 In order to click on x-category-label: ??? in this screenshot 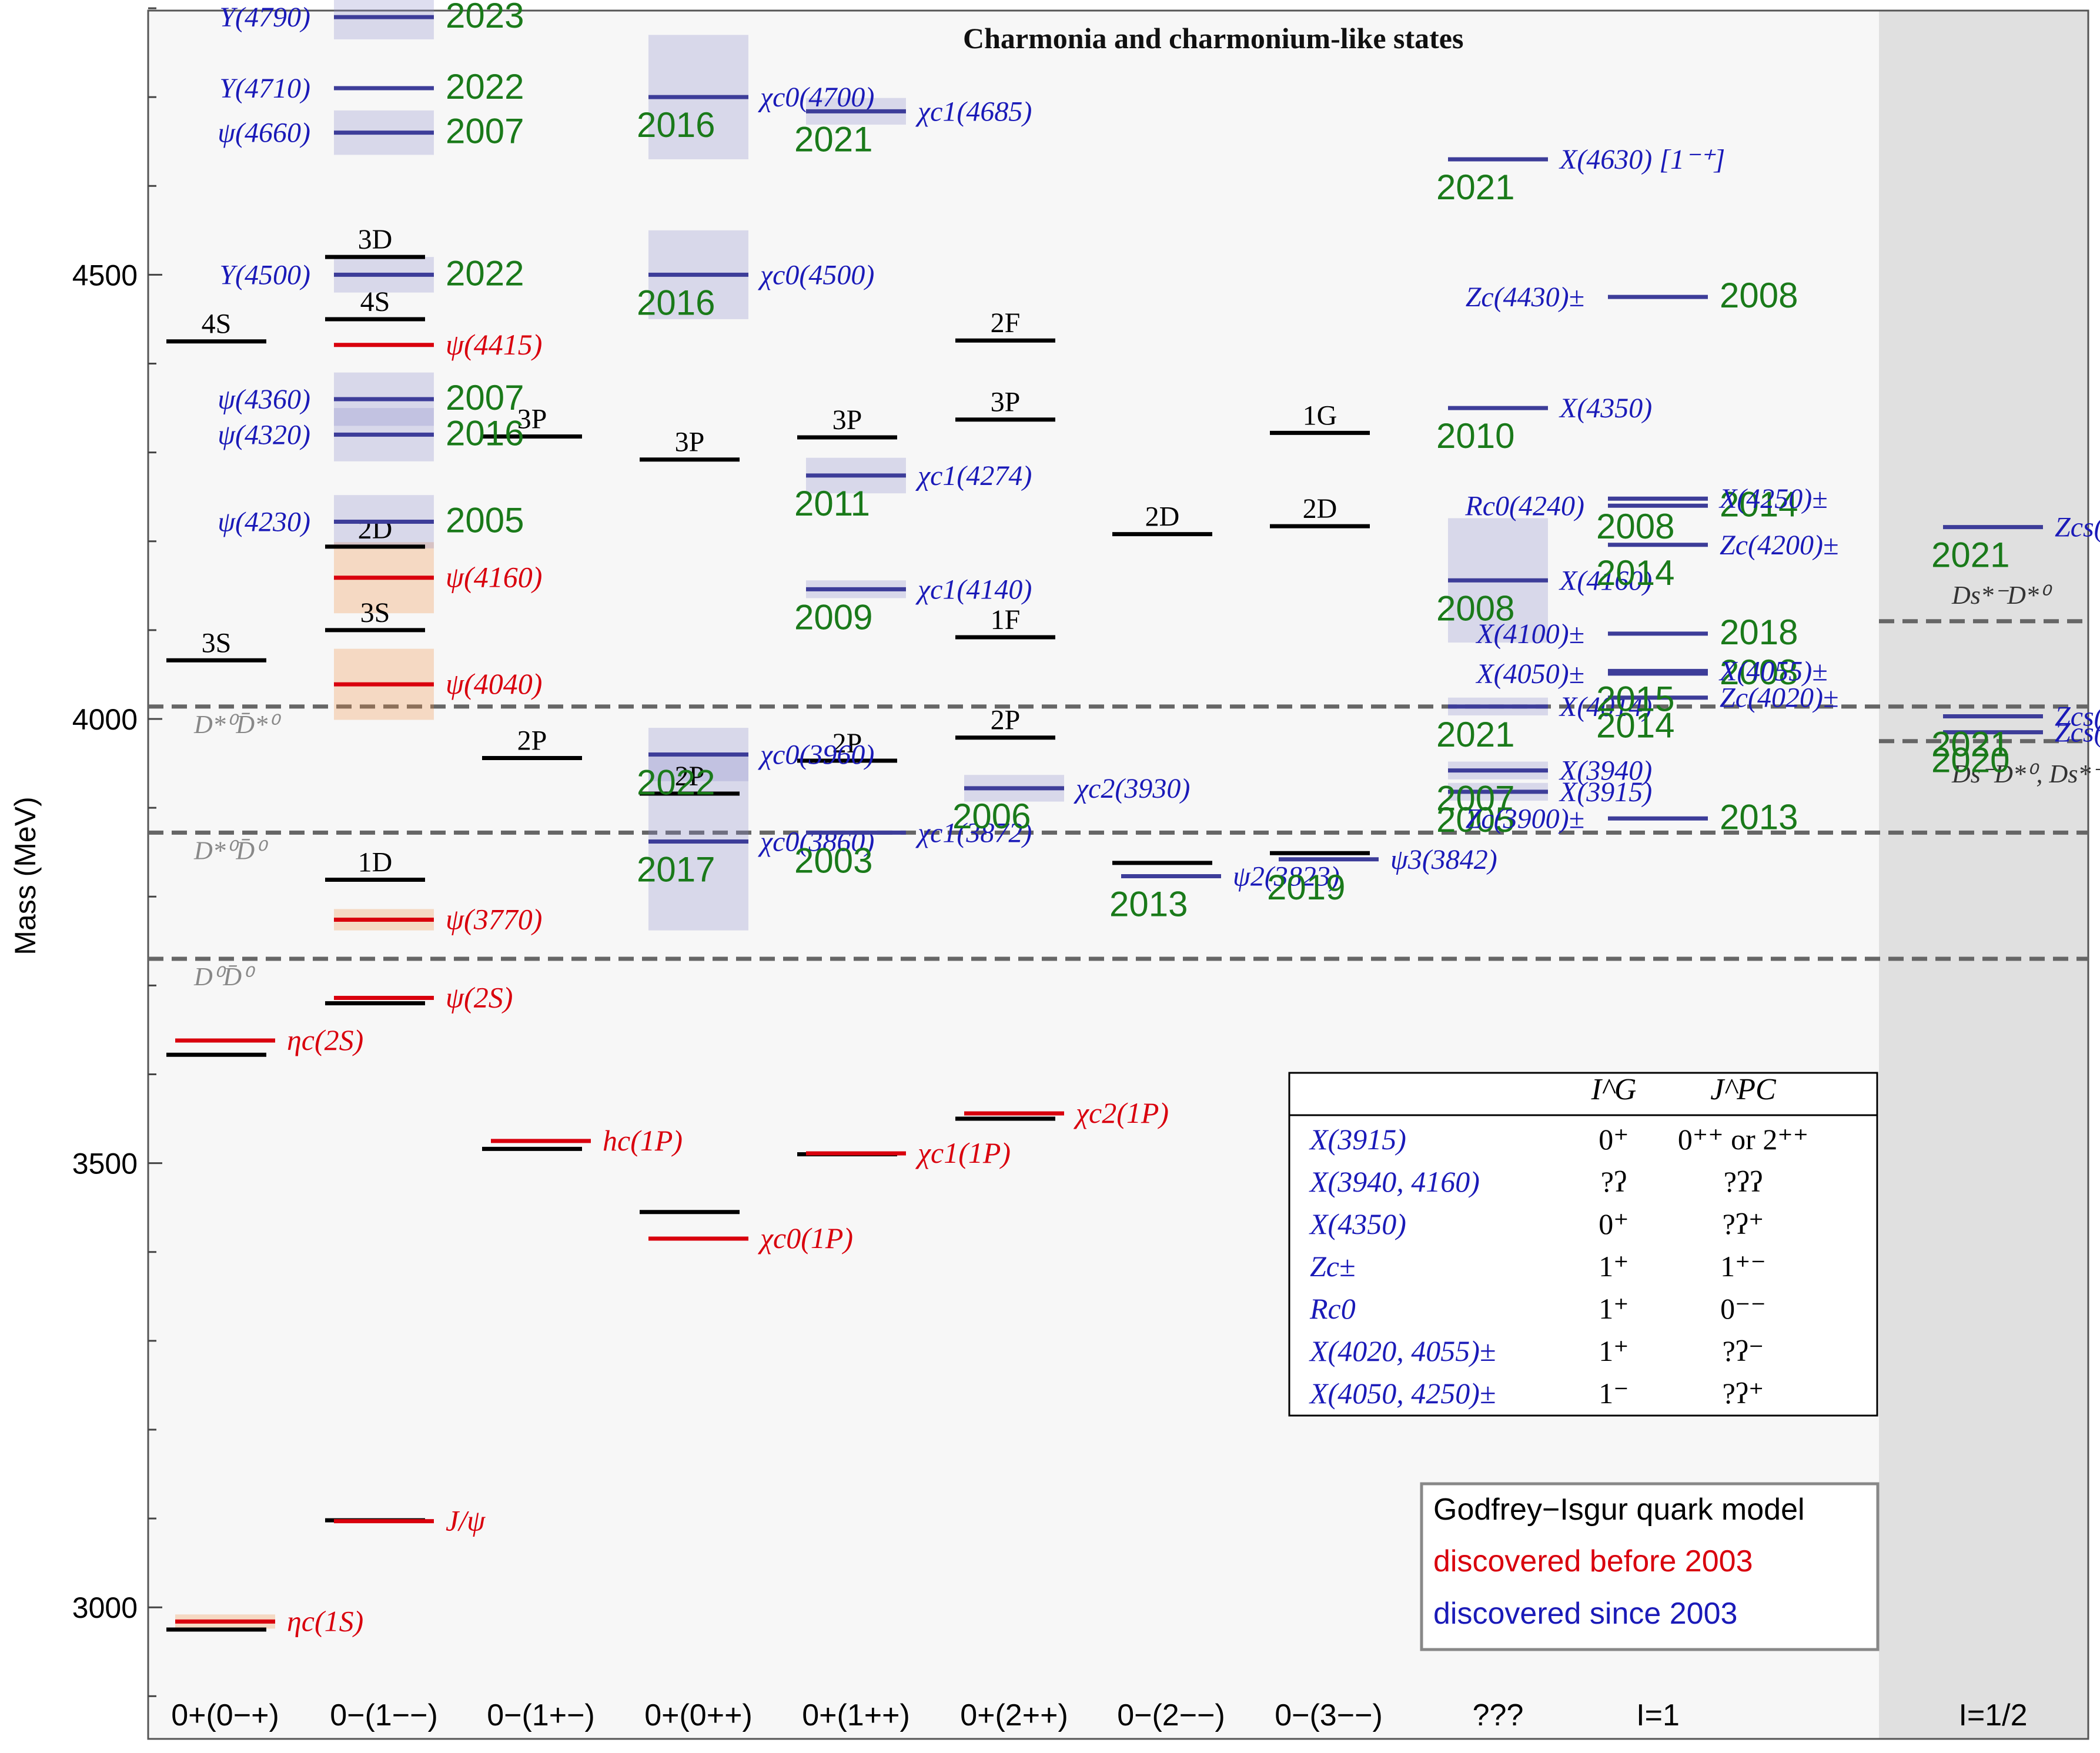, I will do `click(1498, 1715)`.